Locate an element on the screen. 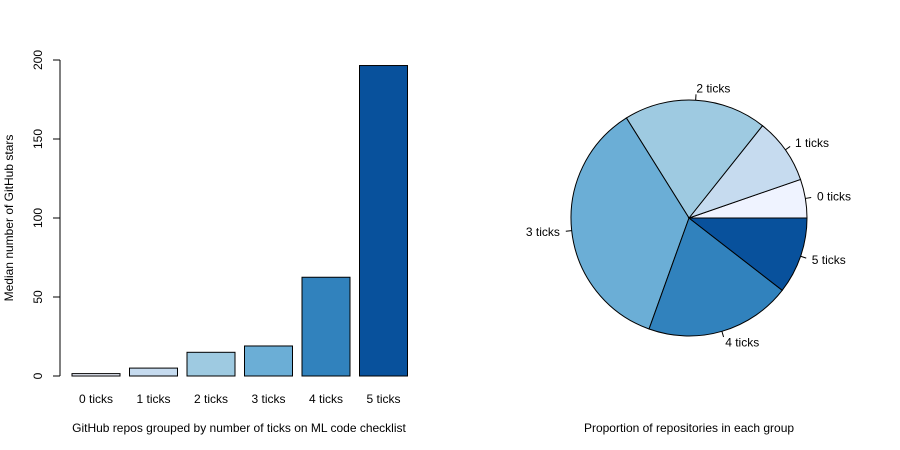  bar-x-tick-label: 1 ticks is located at coordinates (153, 399).